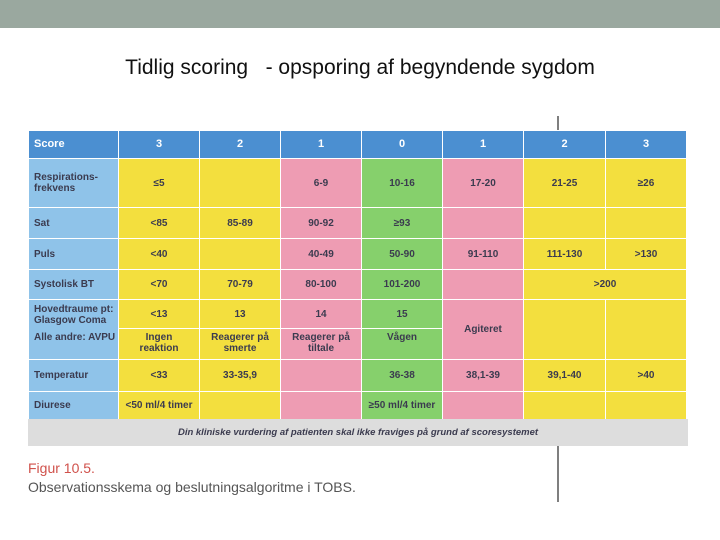  I want to click on table-cell: 10-16, so click(402, 183).